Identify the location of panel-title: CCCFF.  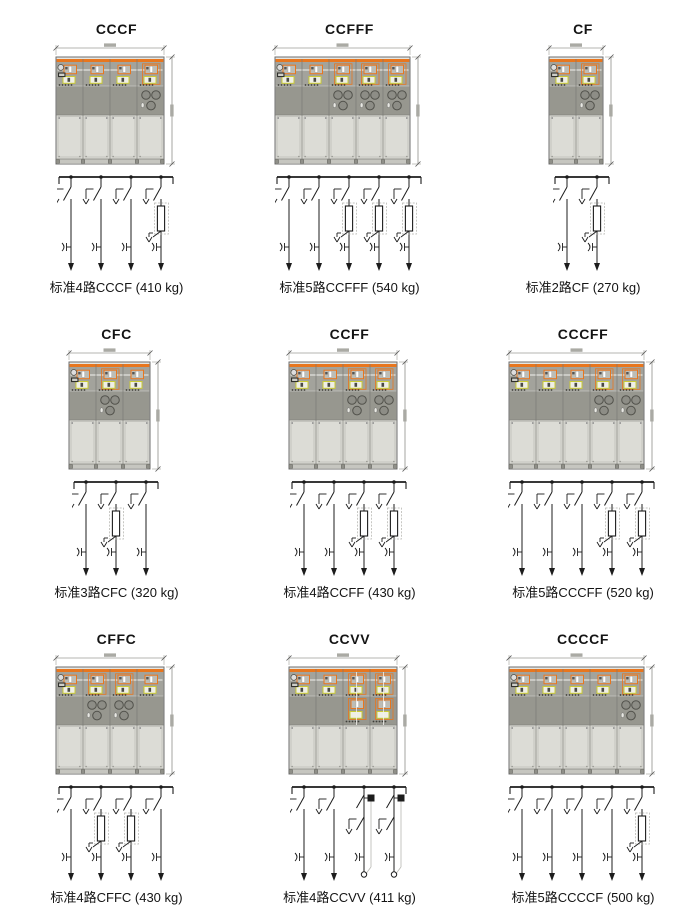
(583, 334).